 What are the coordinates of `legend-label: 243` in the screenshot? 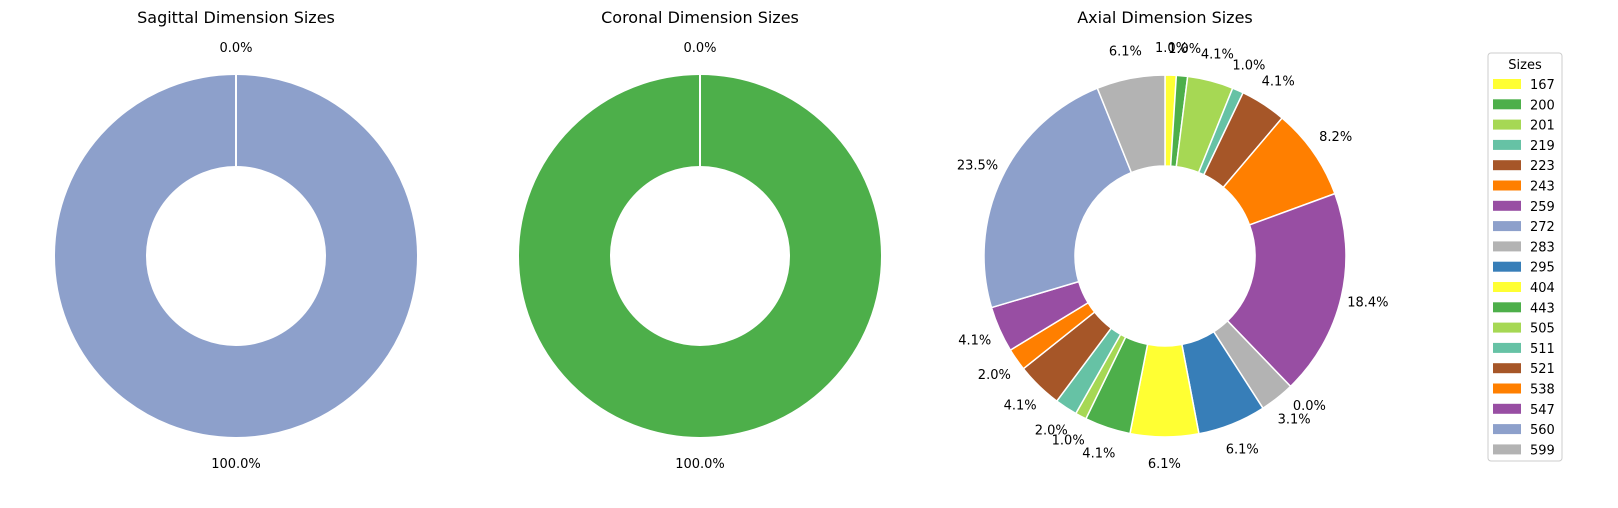 It's located at (1542, 187).